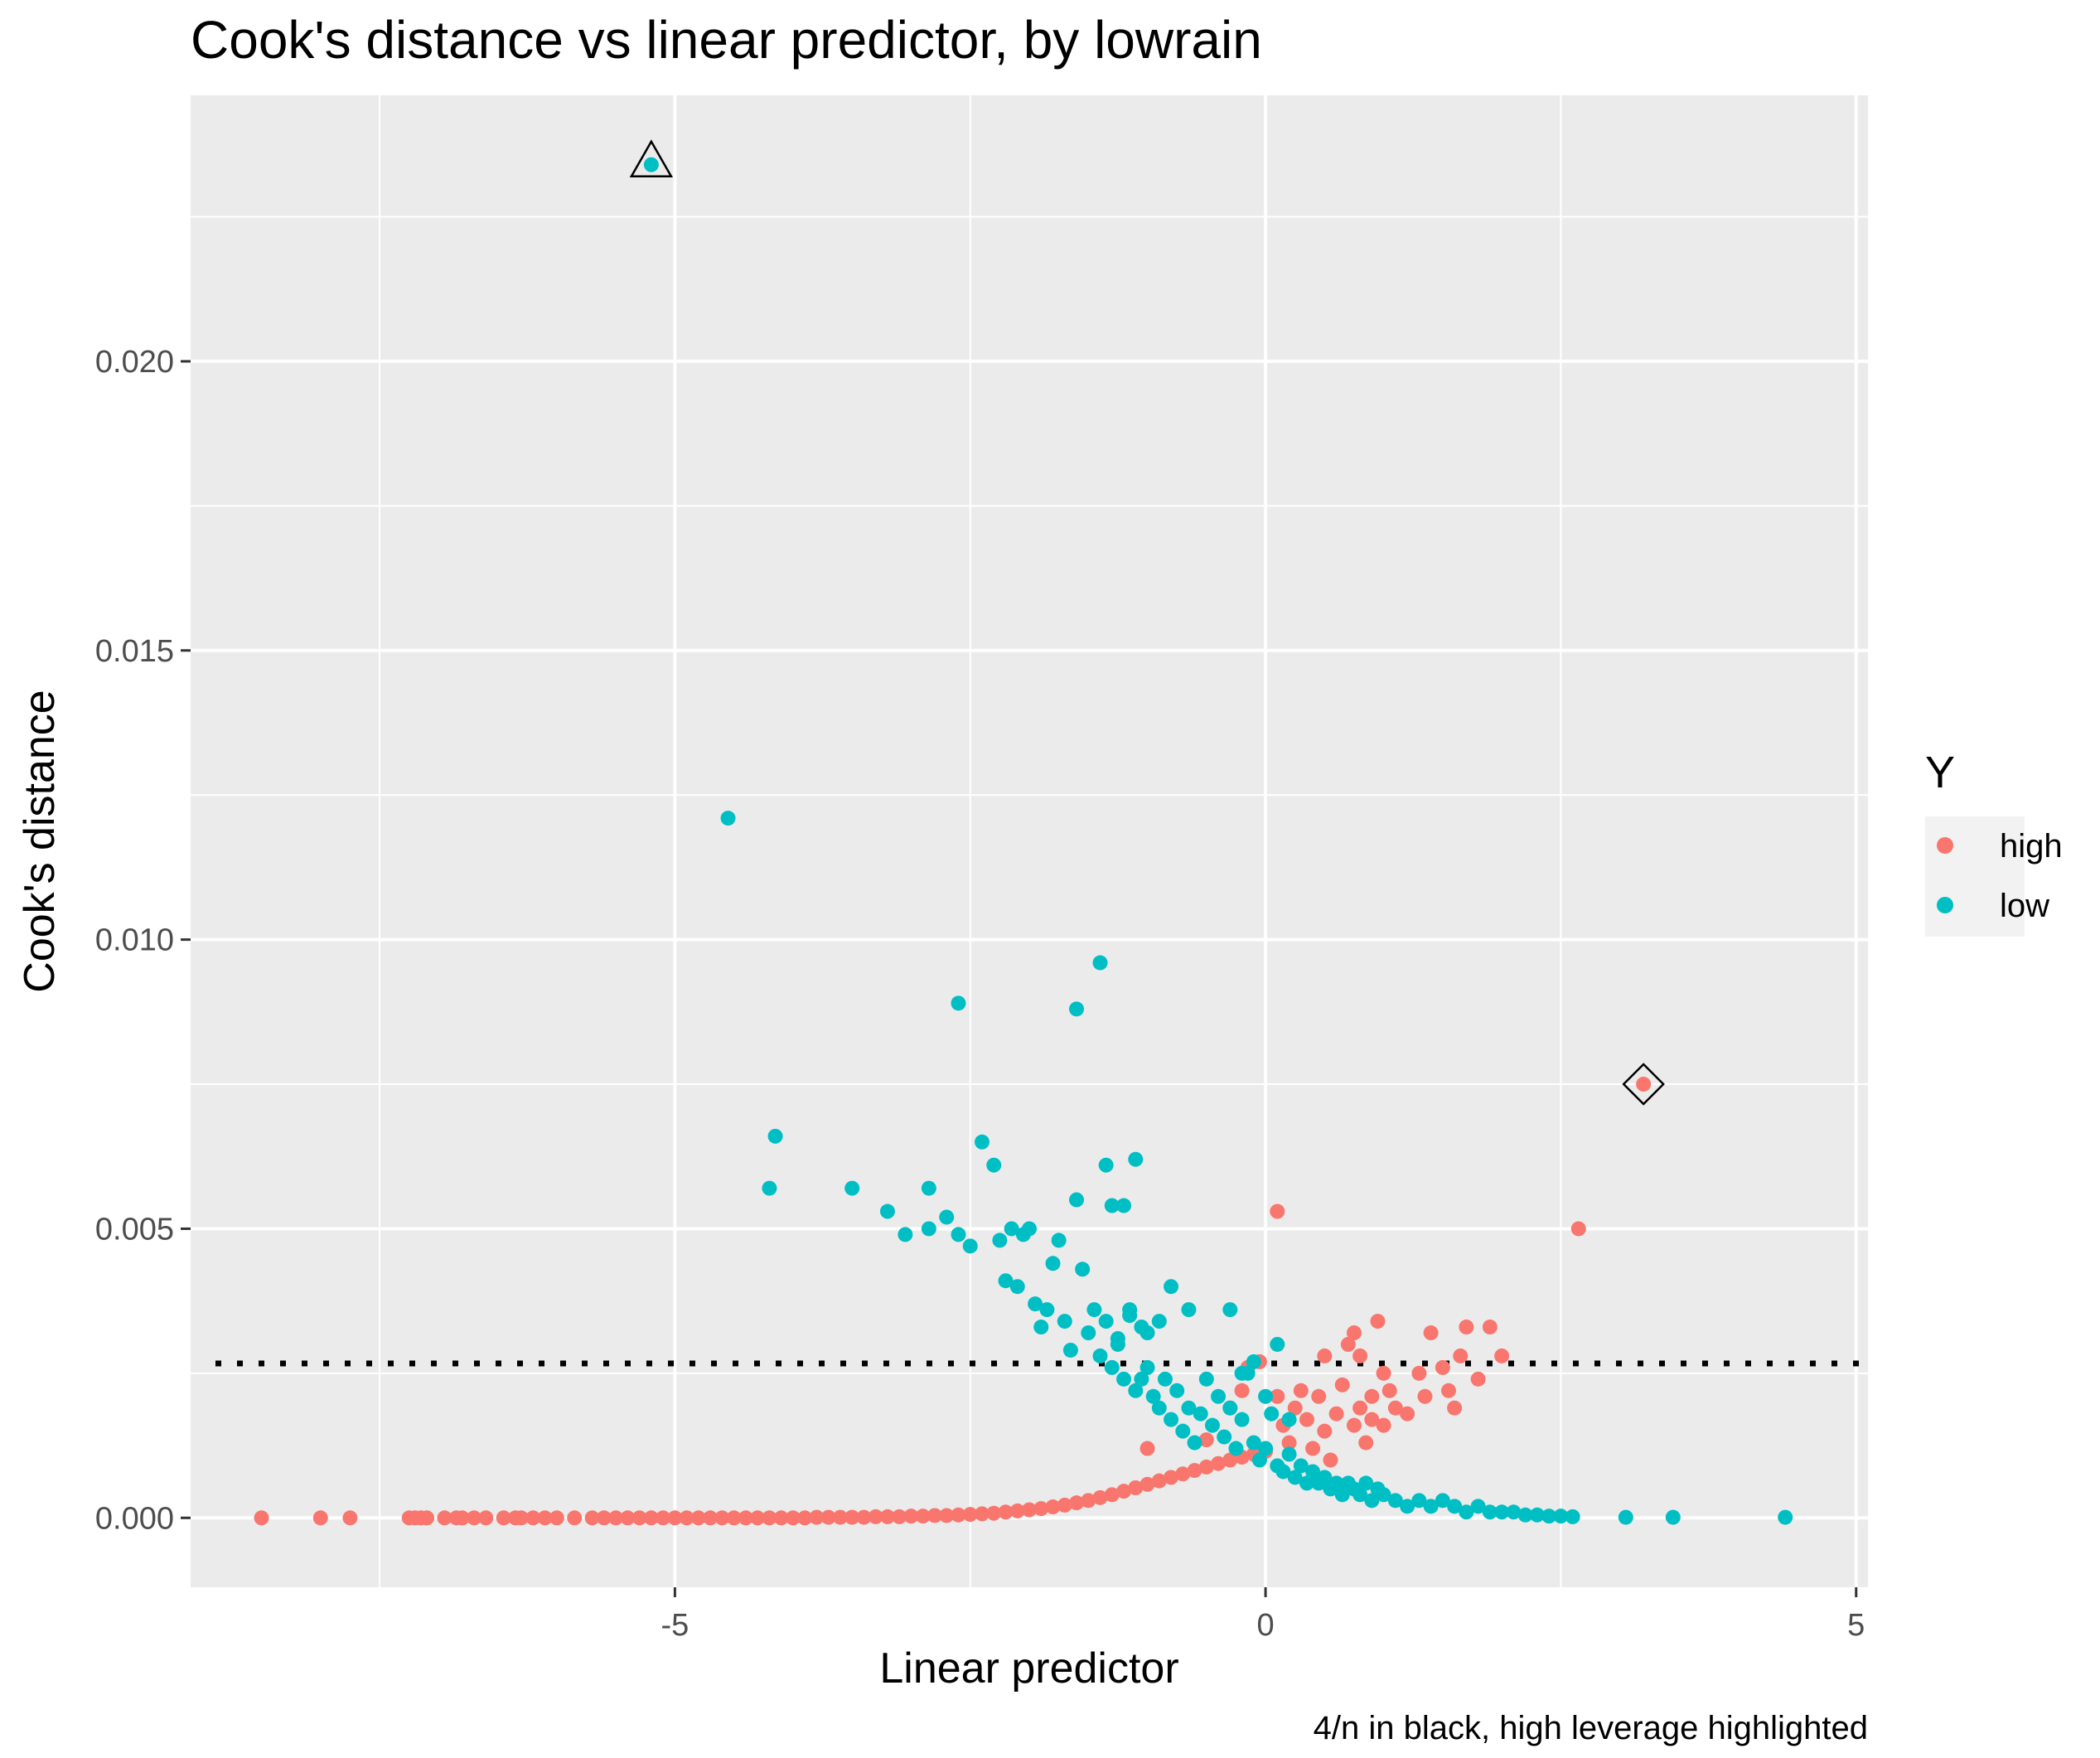 The width and height of the screenshot is (2100, 1758). I want to click on legend-title: Y, so click(1940, 772).